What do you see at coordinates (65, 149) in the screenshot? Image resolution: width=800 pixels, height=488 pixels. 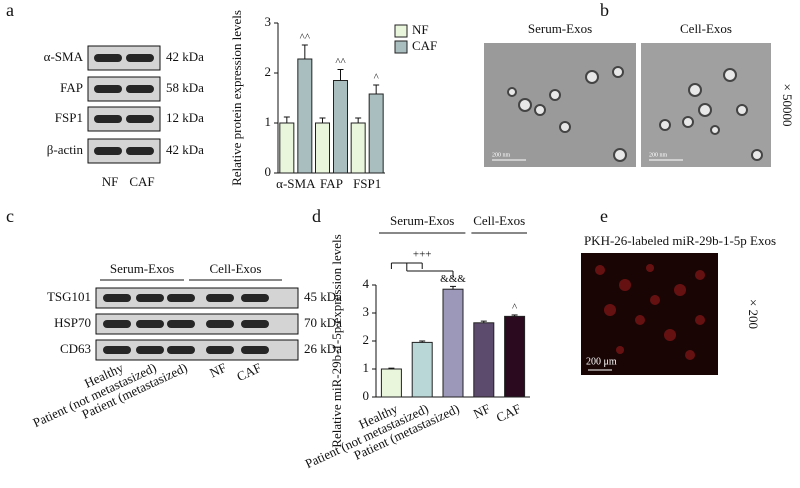 I see `protein-label: β-actin` at bounding box center [65, 149].